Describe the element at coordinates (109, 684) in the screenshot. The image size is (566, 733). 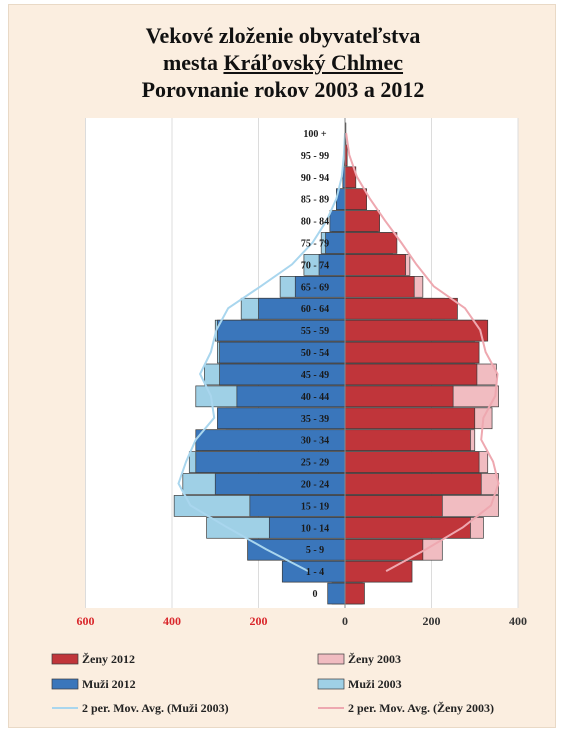
I see `legend-2-label: Muži 2012` at that location.